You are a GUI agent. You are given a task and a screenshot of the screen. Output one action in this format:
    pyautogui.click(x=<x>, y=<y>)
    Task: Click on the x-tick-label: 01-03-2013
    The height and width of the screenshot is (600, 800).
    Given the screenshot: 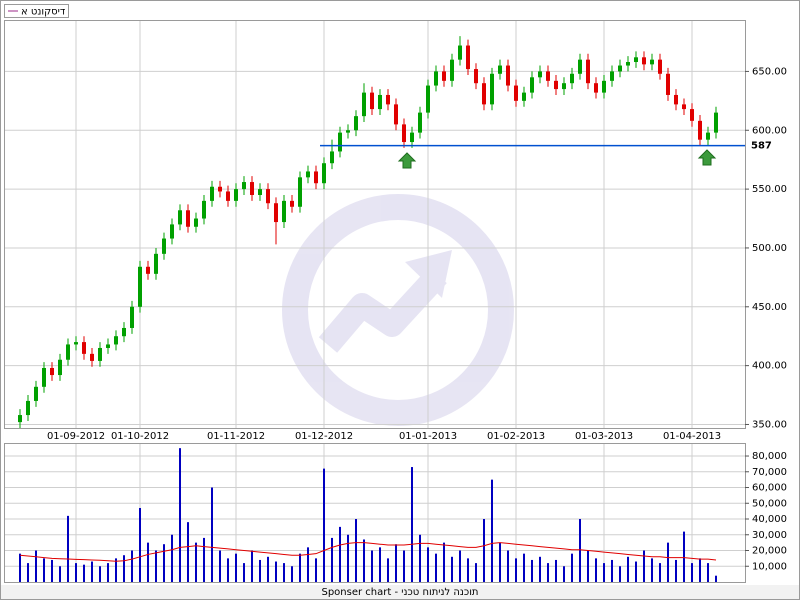 What is the action you would take?
    pyautogui.click(x=604, y=436)
    